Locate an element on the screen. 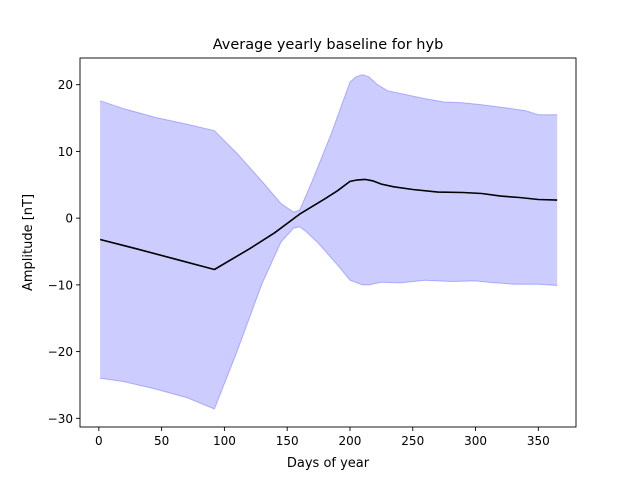 The width and height of the screenshot is (640, 480). y-tick-label: 0 is located at coordinates (69, 219).